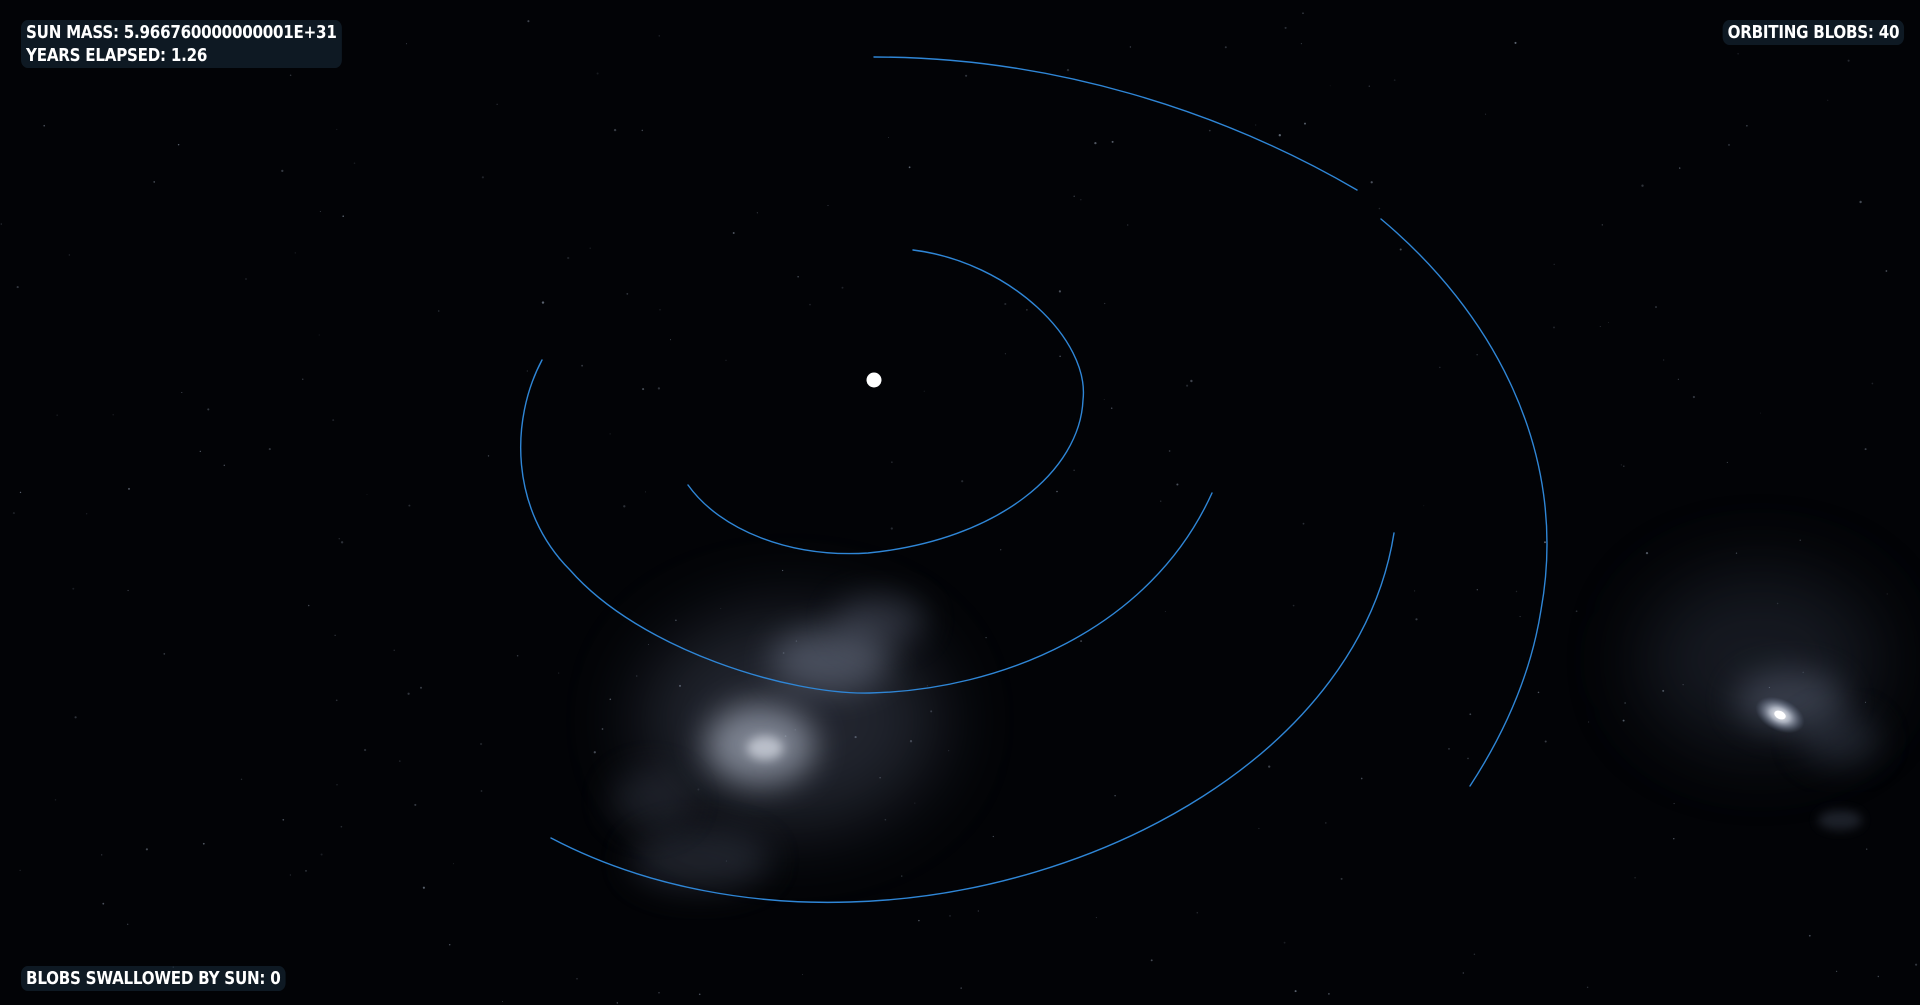 This screenshot has height=1005, width=1920. Describe the element at coordinates (96, 55) in the screenshot. I see `years-elapsed-label: YEARS ELAPSED:` at that location.